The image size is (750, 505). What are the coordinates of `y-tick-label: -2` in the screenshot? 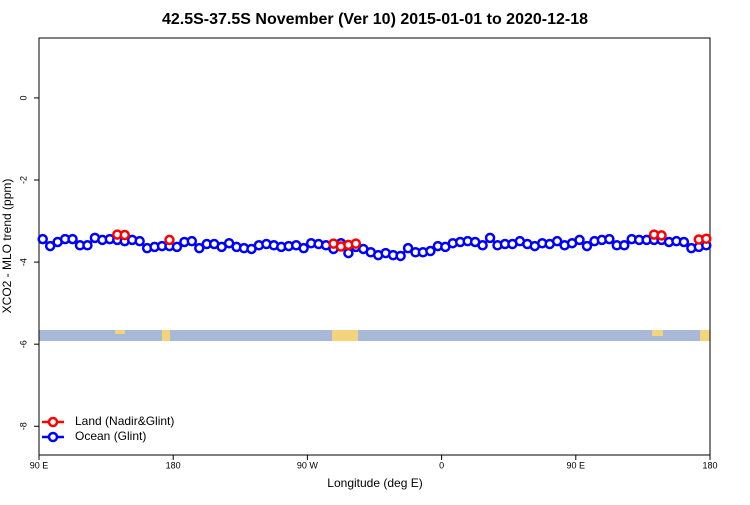 It's located at (23, 180).